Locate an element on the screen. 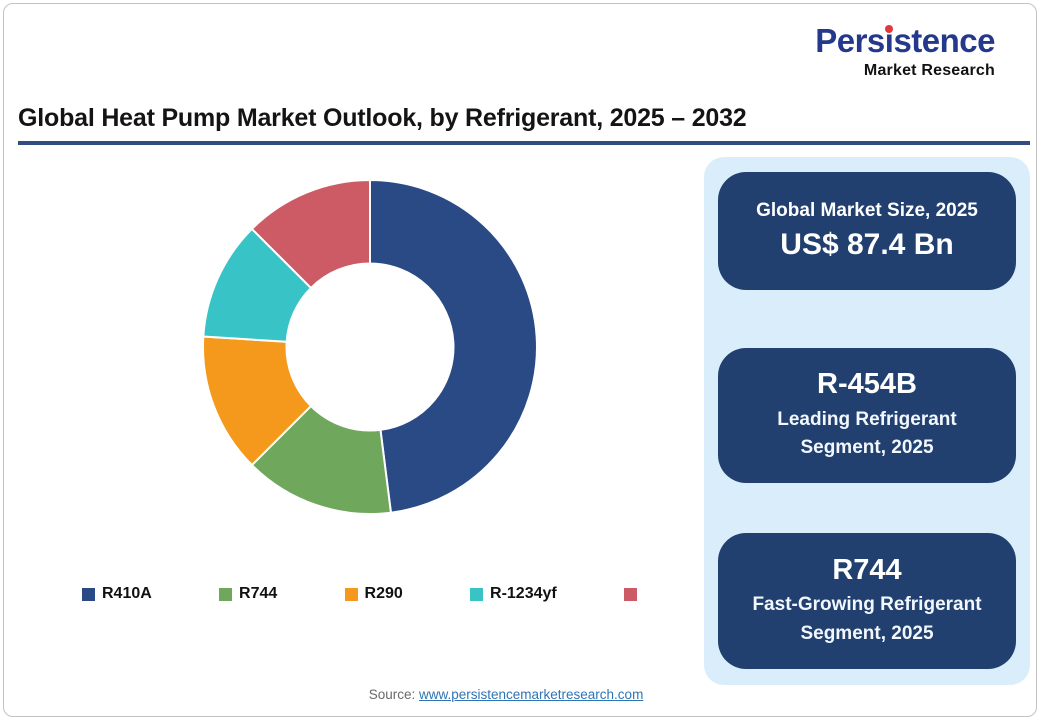 The width and height of the screenshot is (1040, 720). market-size-value: US$ 87.4 Bn is located at coordinates (867, 244).